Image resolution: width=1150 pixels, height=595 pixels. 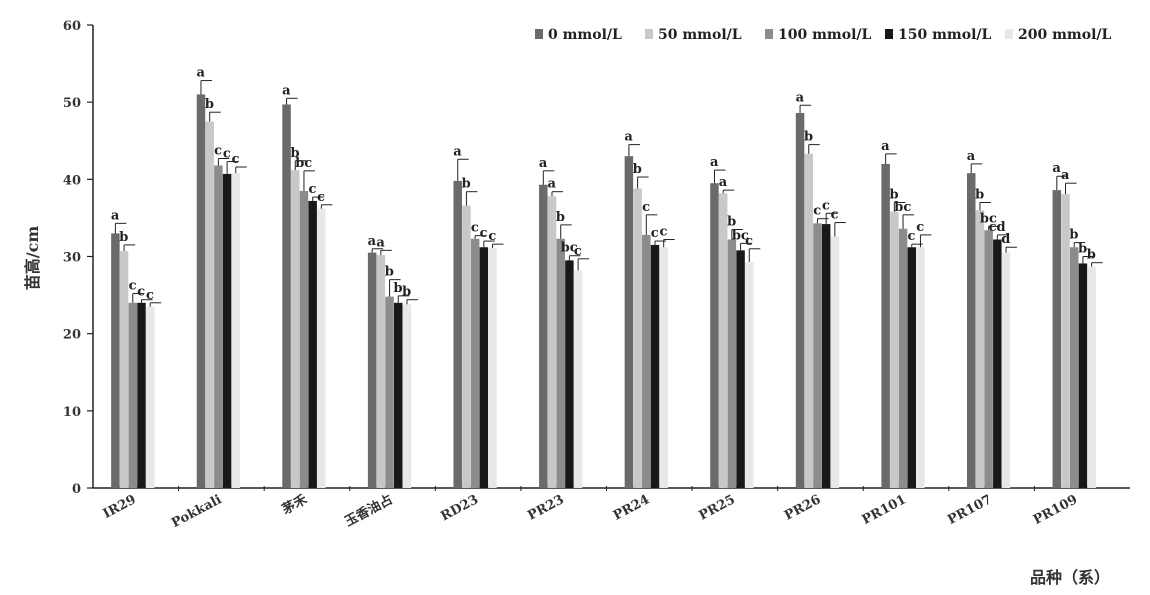 I want to click on x-tick-label: PR26, so click(x=802, y=507).